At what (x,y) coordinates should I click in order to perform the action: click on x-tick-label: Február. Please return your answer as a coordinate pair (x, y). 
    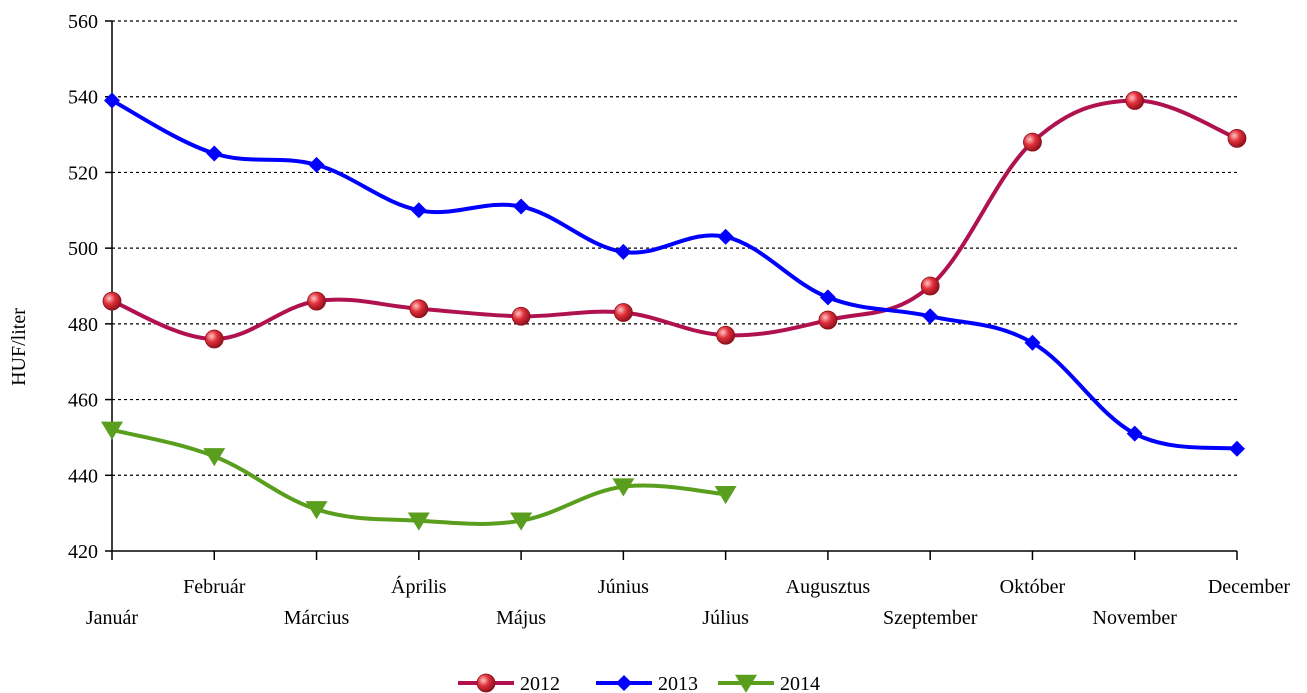
    Looking at the image, I should click on (214, 587).